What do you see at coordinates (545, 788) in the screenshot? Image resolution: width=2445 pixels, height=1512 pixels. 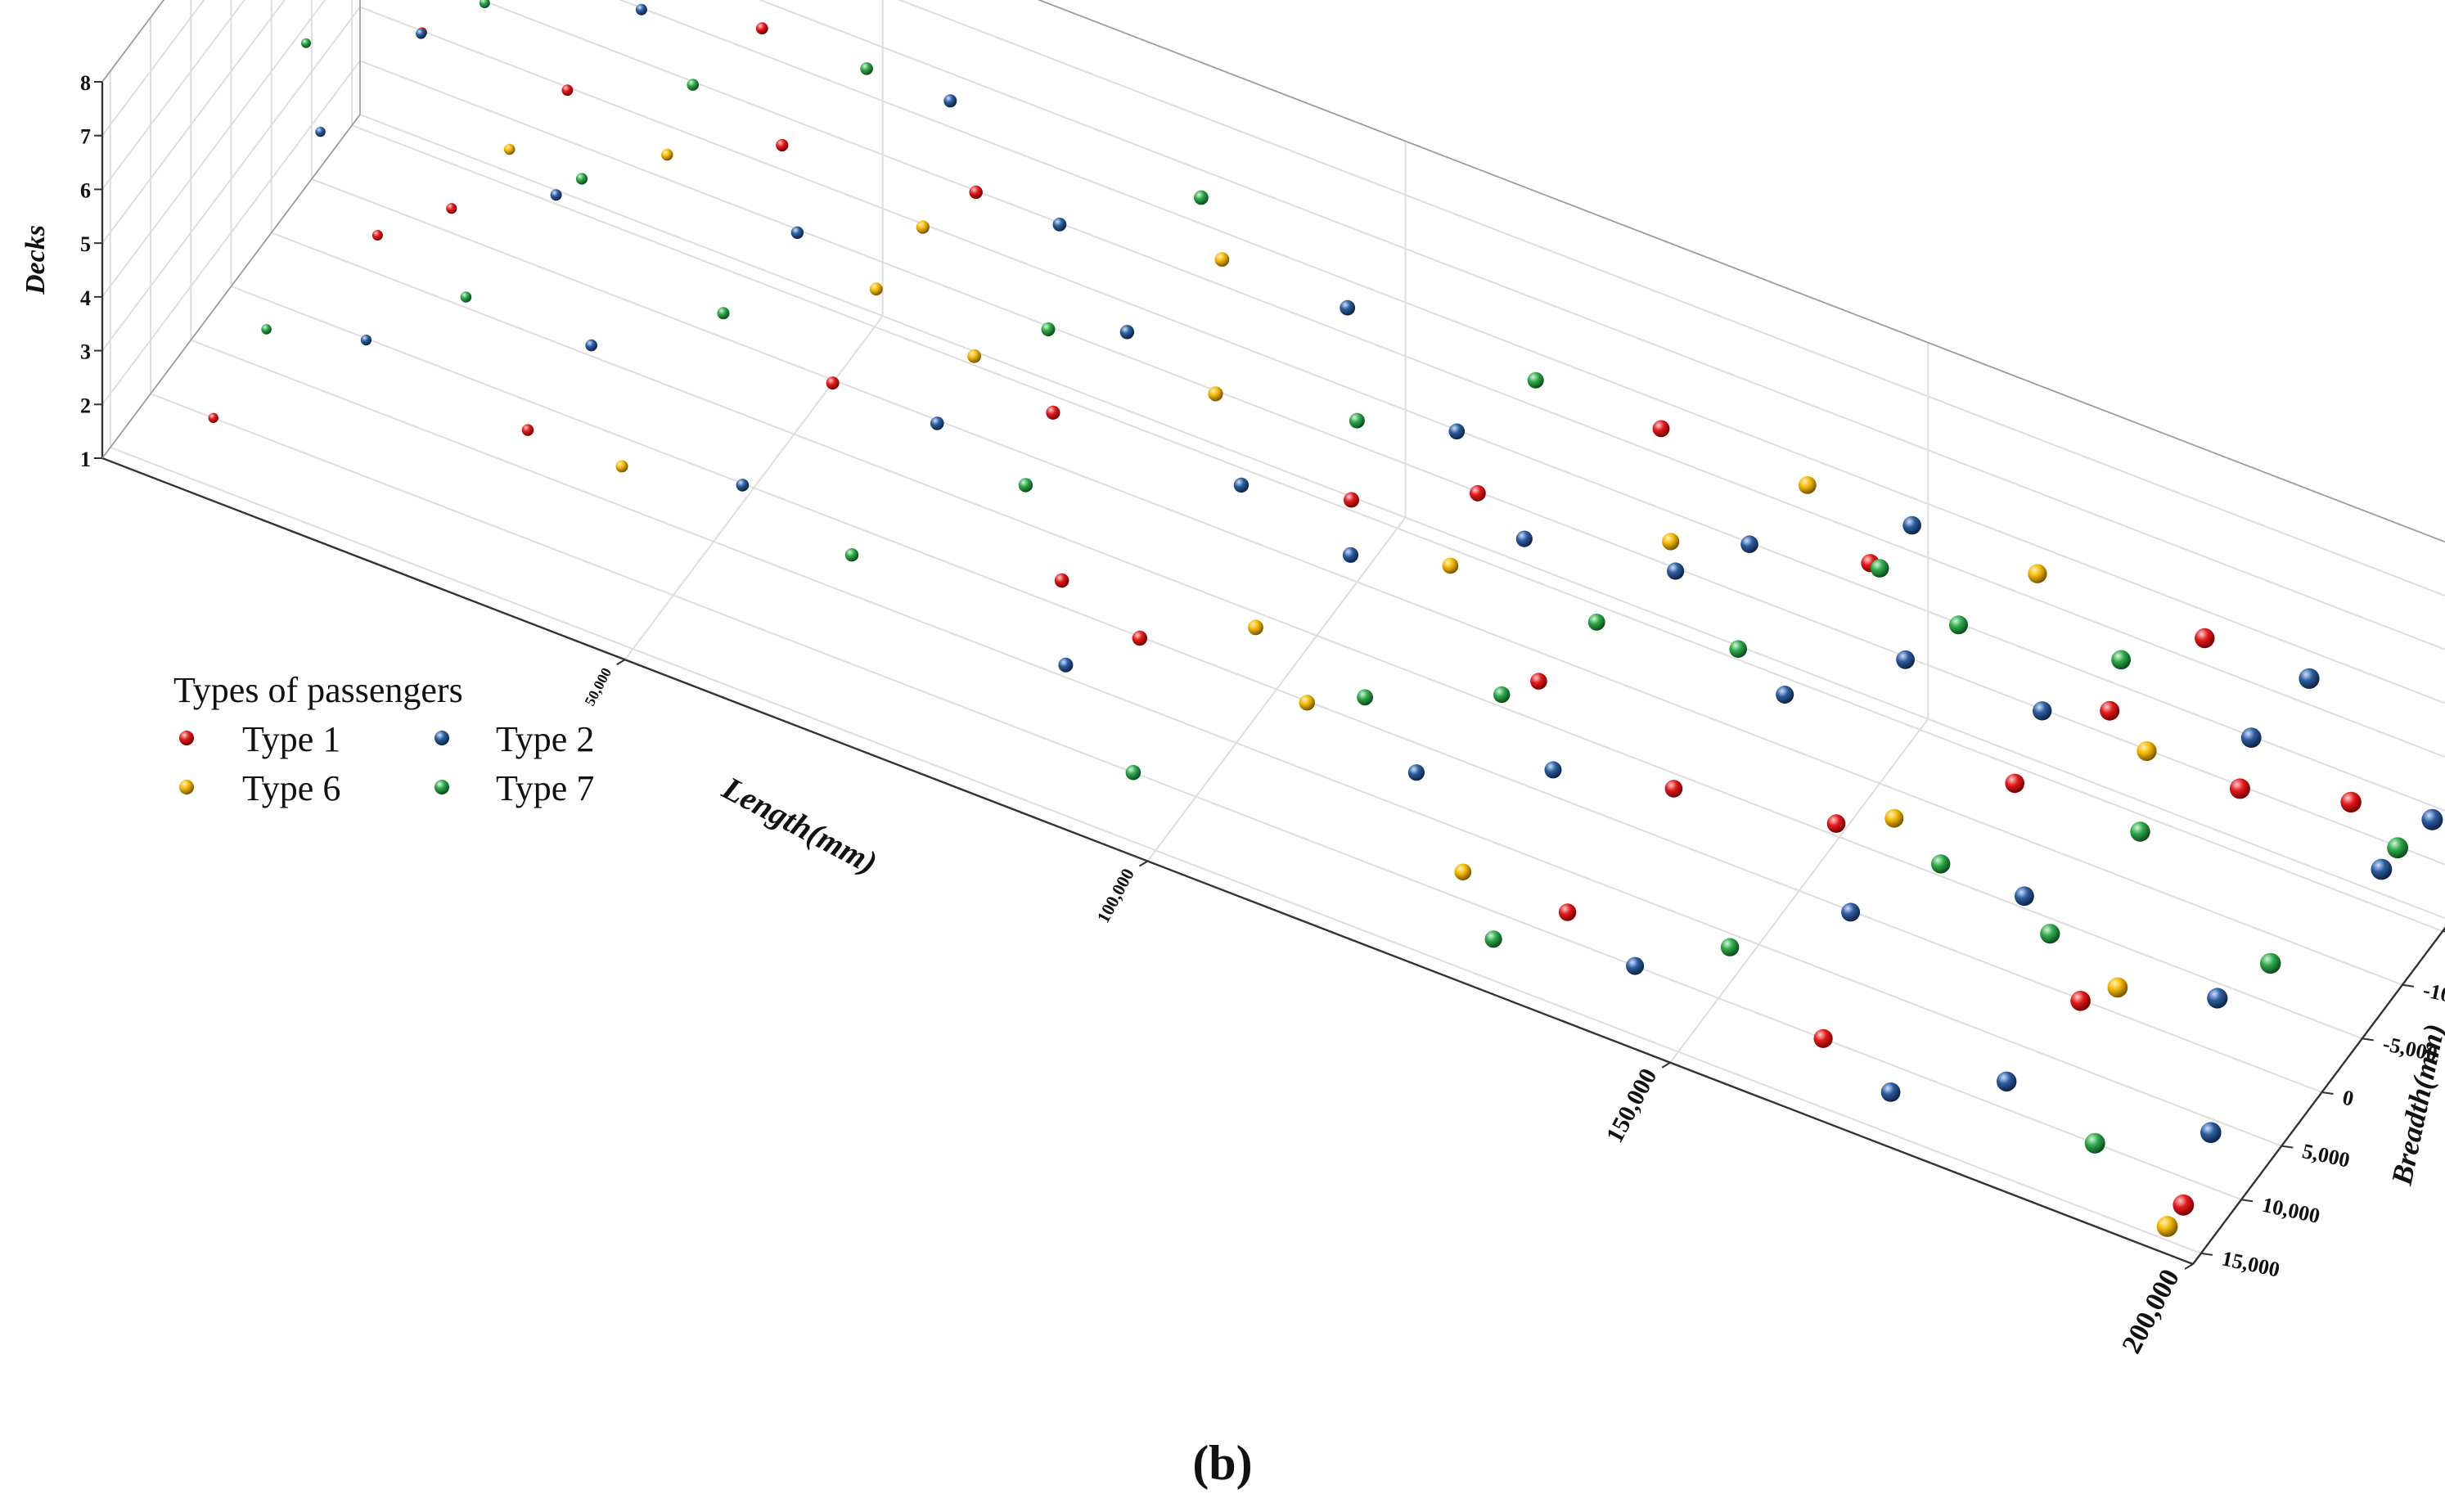 I see `legend-label-type7: Type 7` at bounding box center [545, 788].